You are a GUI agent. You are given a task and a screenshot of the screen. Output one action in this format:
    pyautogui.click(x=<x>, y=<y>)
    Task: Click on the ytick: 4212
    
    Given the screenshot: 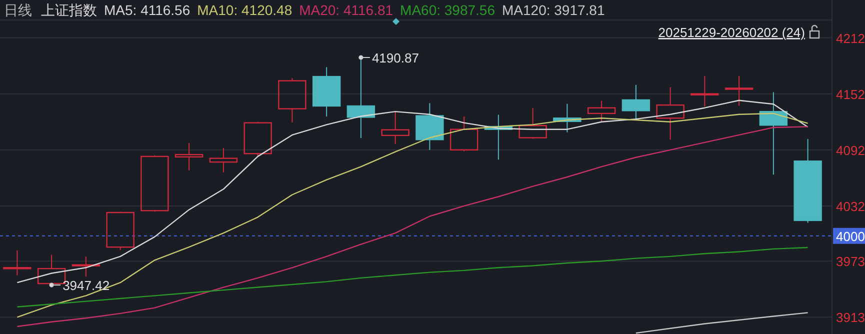 What is the action you would take?
    pyautogui.click(x=850, y=38)
    